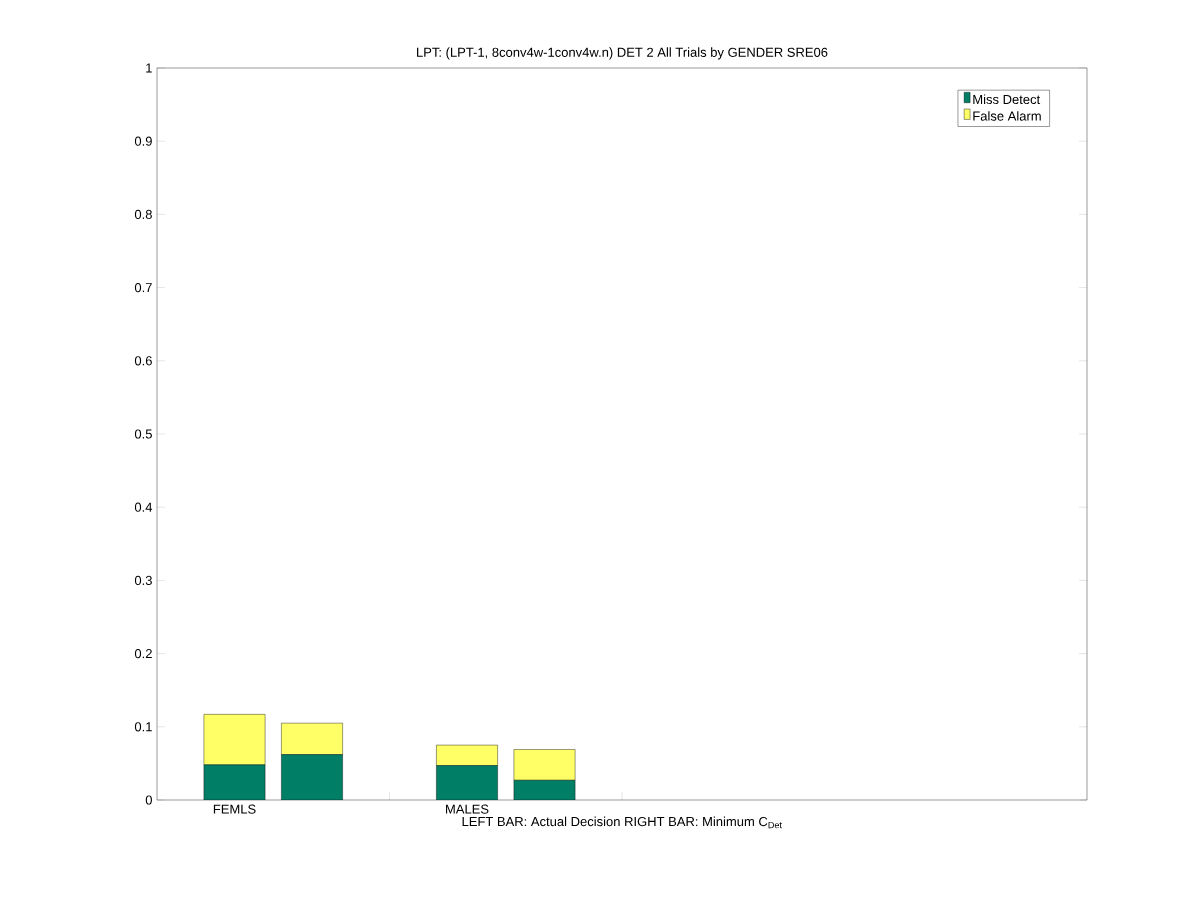 The width and height of the screenshot is (1201, 900). What do you see at coordinates (1007, 99) in the screenshot?
I see `legend-label: Miss Detect` at bounding box center [1007, 99].